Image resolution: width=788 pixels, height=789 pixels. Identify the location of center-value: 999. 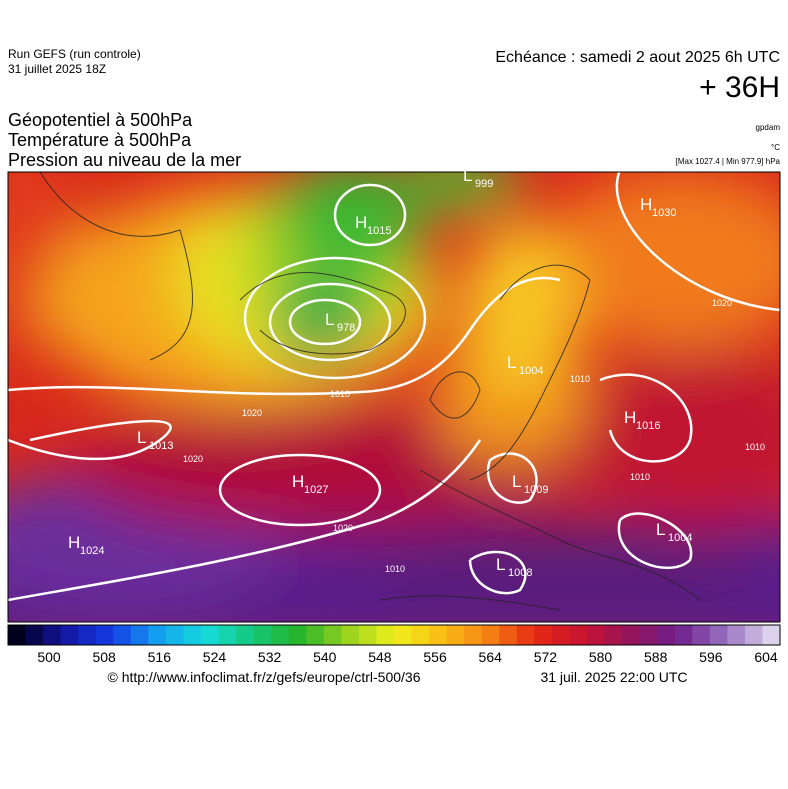
(484, 184).